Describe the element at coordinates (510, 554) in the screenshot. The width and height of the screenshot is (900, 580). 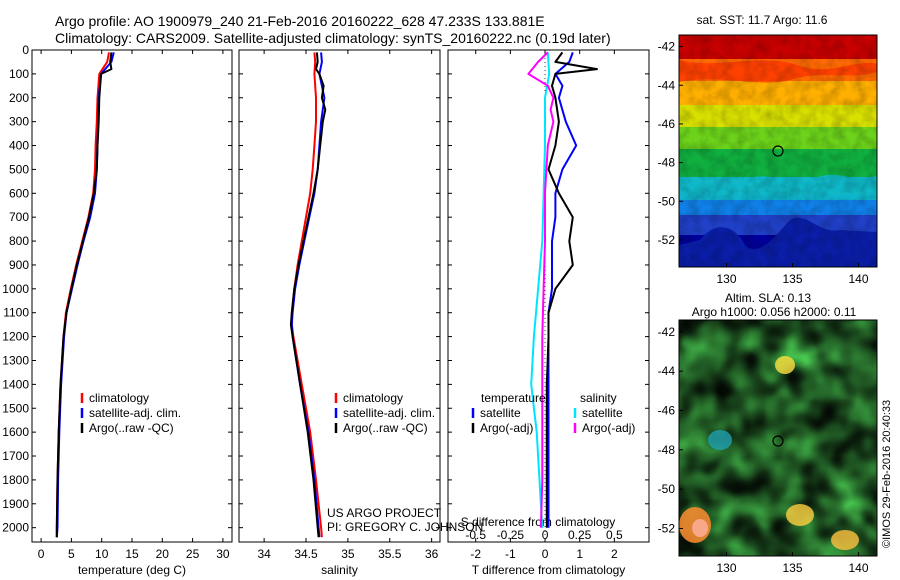
I see `x-tick-label: -1` at that location.